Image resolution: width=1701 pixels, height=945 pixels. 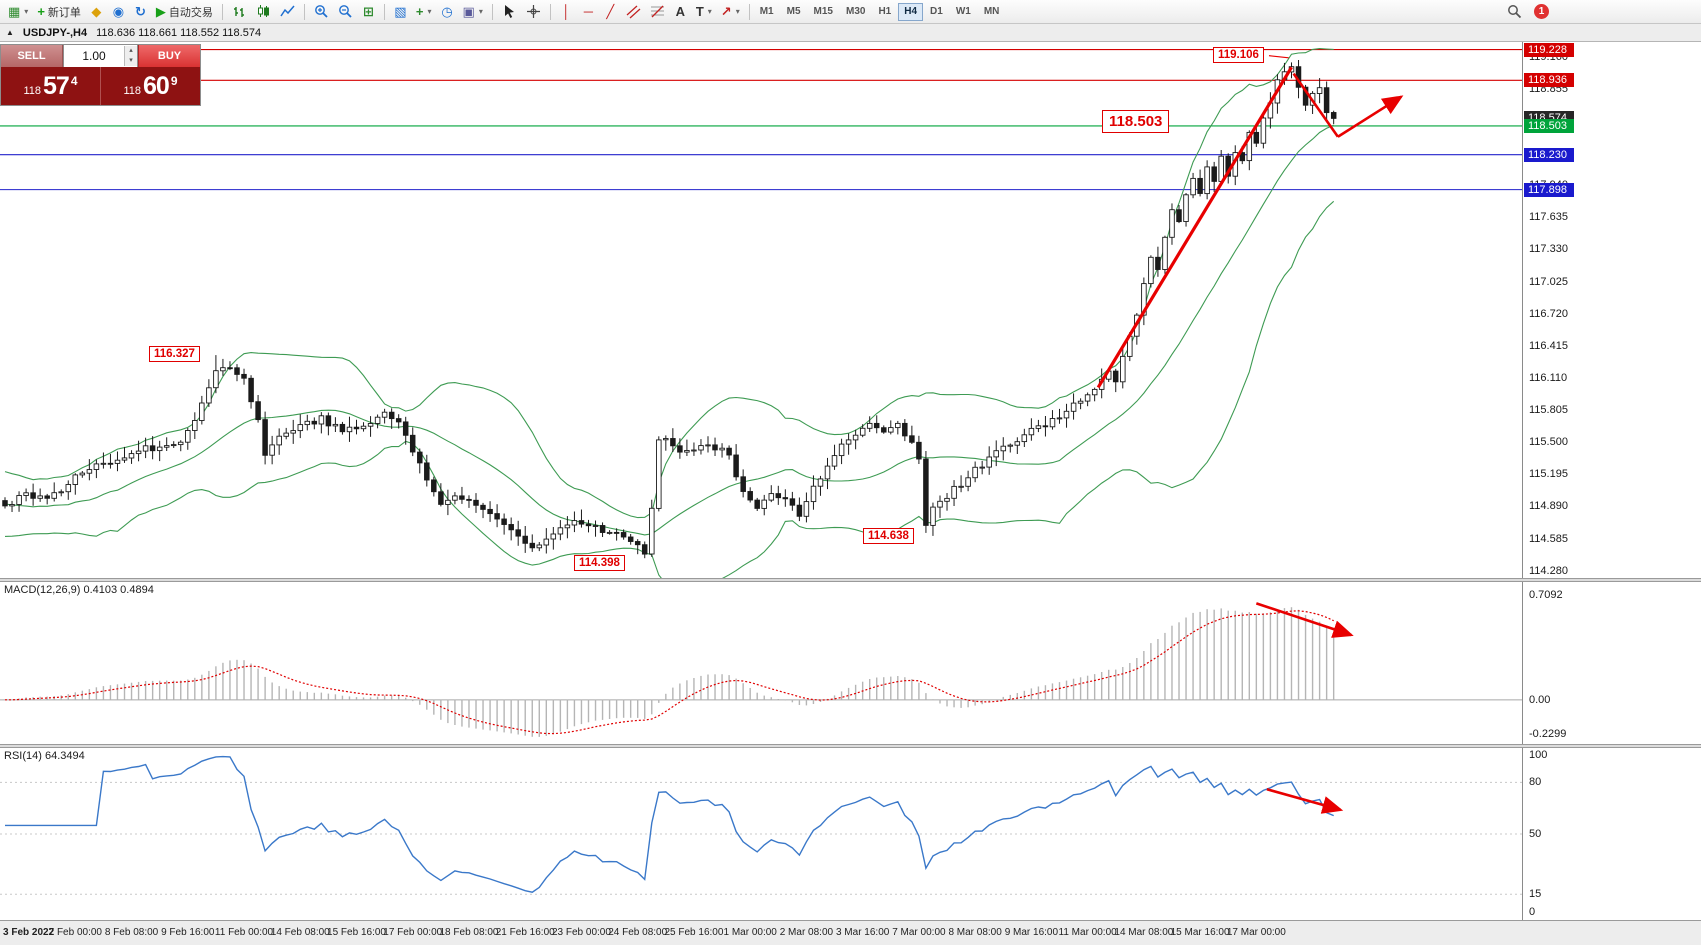 I want to click on search-button, so click(x=1514, y=12).